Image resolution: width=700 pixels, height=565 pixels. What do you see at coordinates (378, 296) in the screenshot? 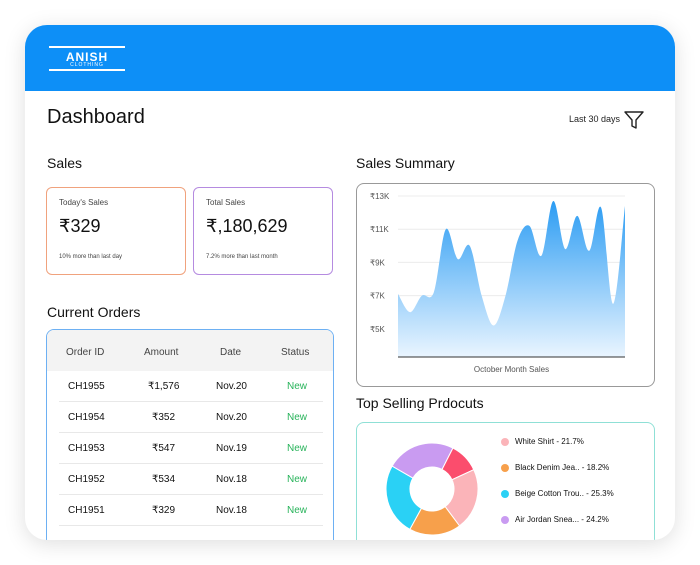
I see `y-tick-label: ₹7K` at bounding box center [378, 296].